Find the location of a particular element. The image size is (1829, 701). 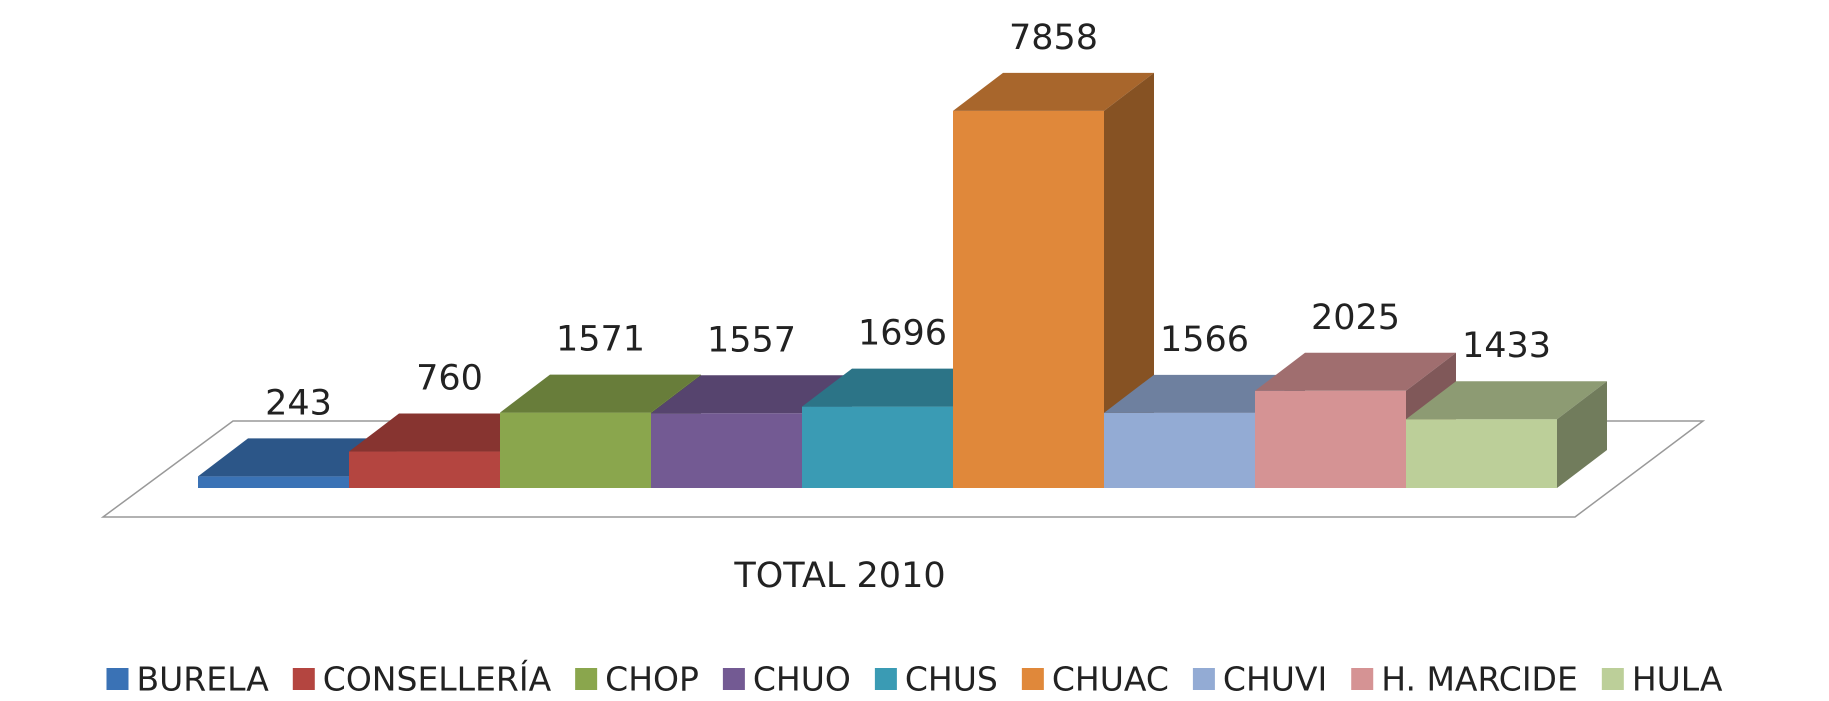

legend-label: CHUVI is located at coordinates (1275, 679).